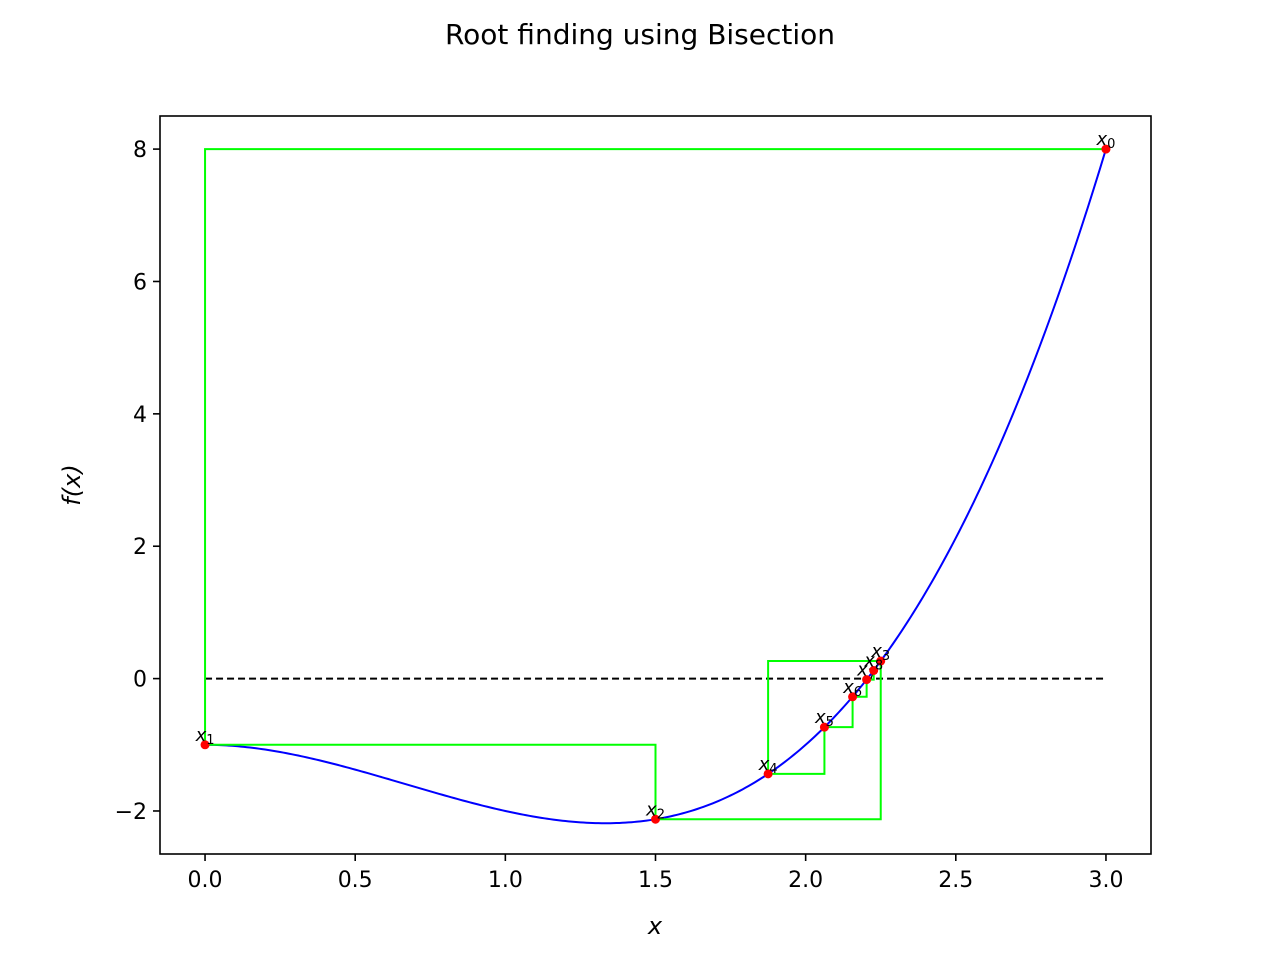  Describe the element at coordinates (140, 680) in the screenshot. I see `y-tick-label: 0` at that location.